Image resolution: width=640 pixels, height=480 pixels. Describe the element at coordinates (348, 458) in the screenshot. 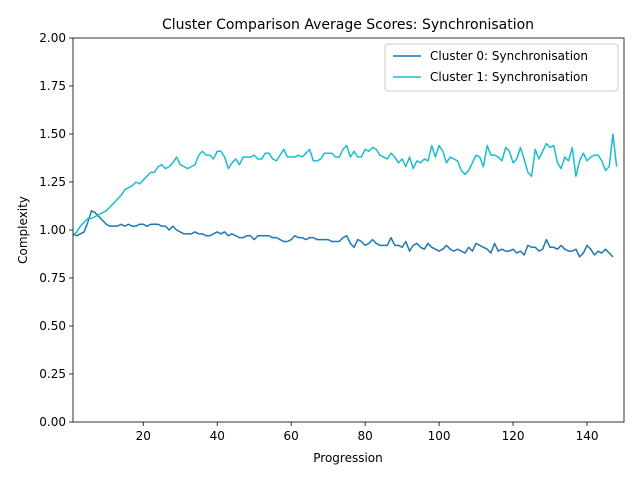

I see `x-axis-label: Progression` at that location.